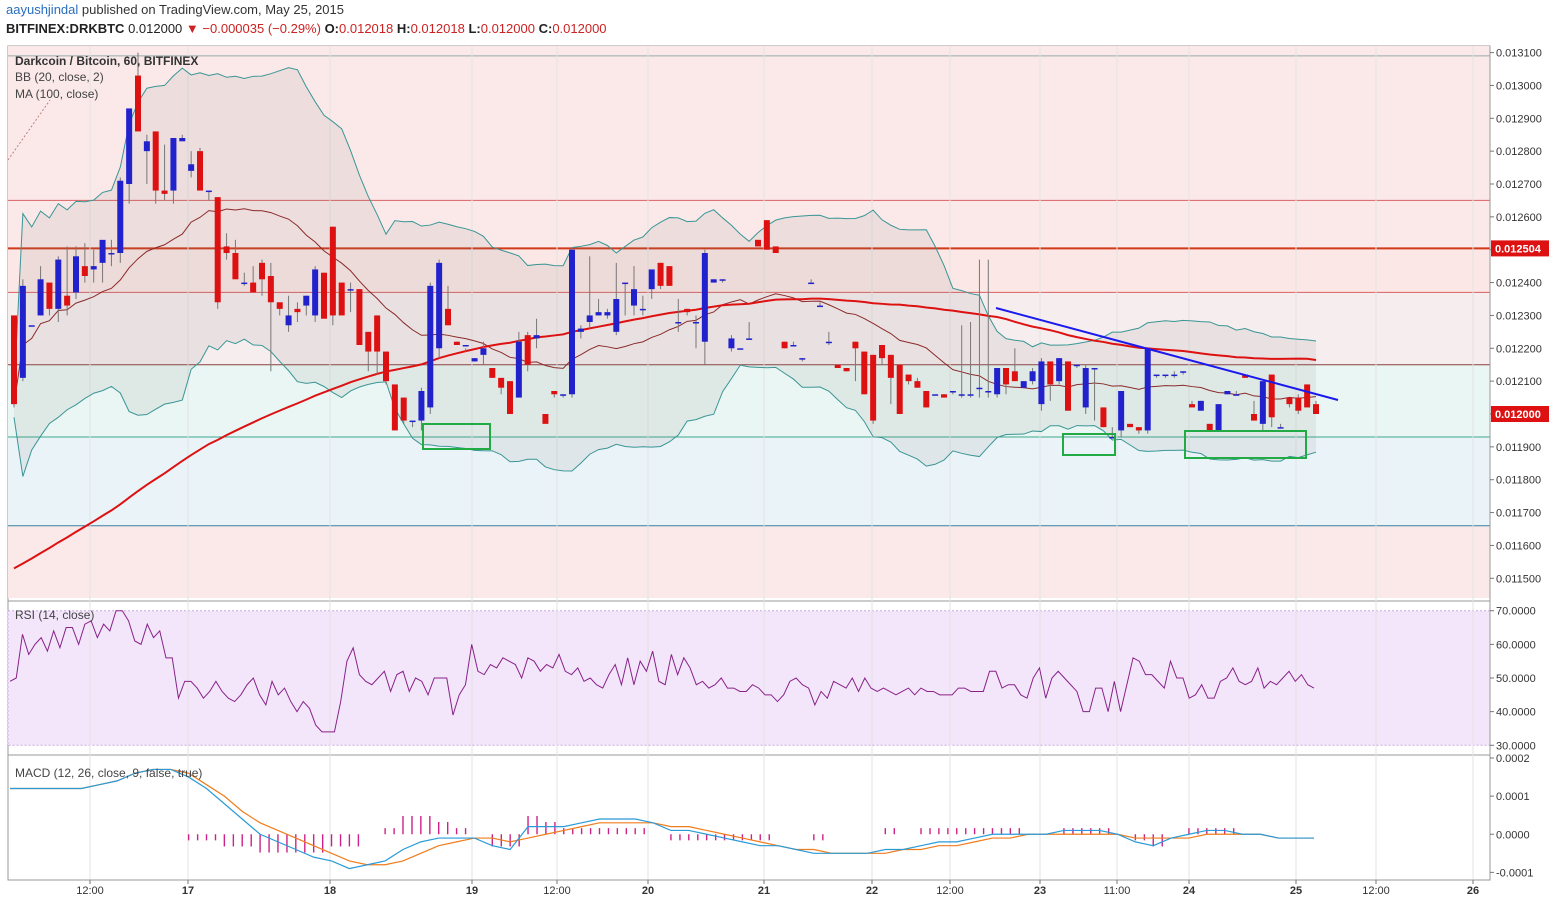  I want to click on close-value: 0.012000, so click(579, 28).